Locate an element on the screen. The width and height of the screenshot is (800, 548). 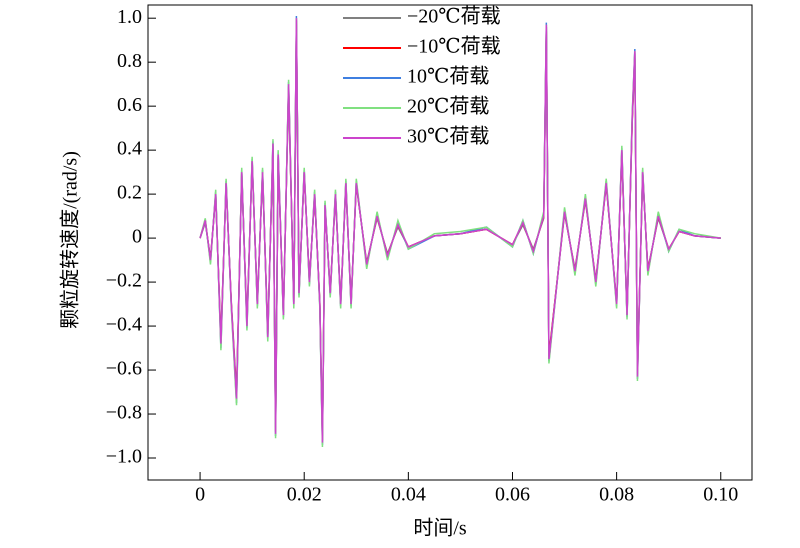
y-tick-label: 1.0 is located at coordinates (129, 17).